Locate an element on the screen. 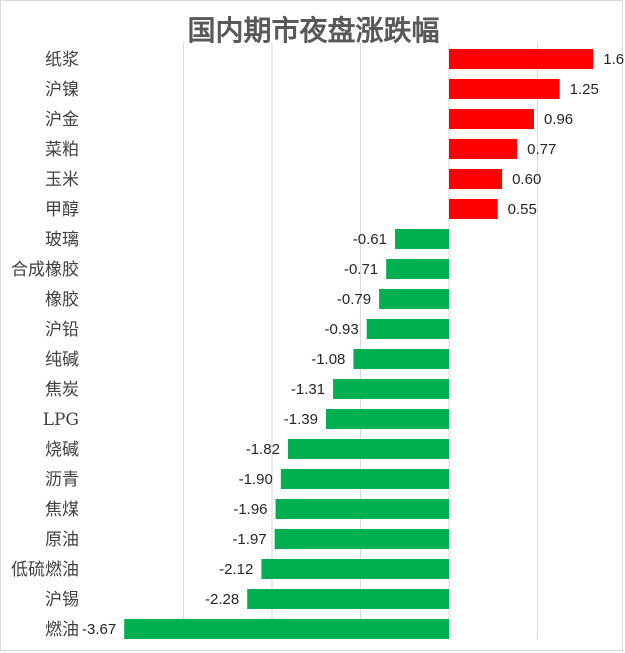  category-label: 玻璃 is located at coordinates (62, 240).